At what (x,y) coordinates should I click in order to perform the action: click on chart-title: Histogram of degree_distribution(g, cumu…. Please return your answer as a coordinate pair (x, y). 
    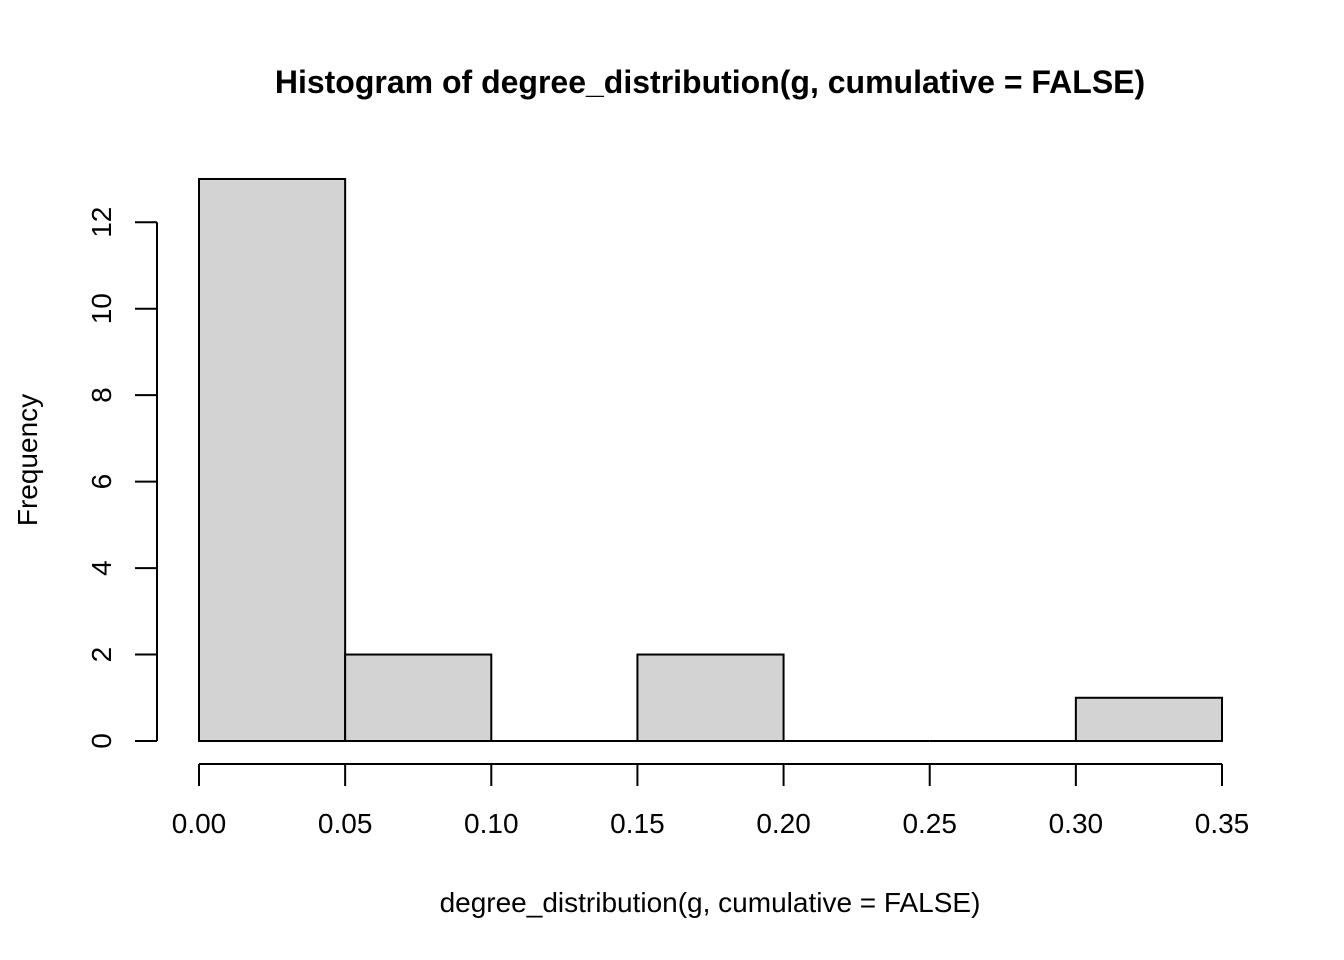
    Looking at the image, I should click on (710, 82).